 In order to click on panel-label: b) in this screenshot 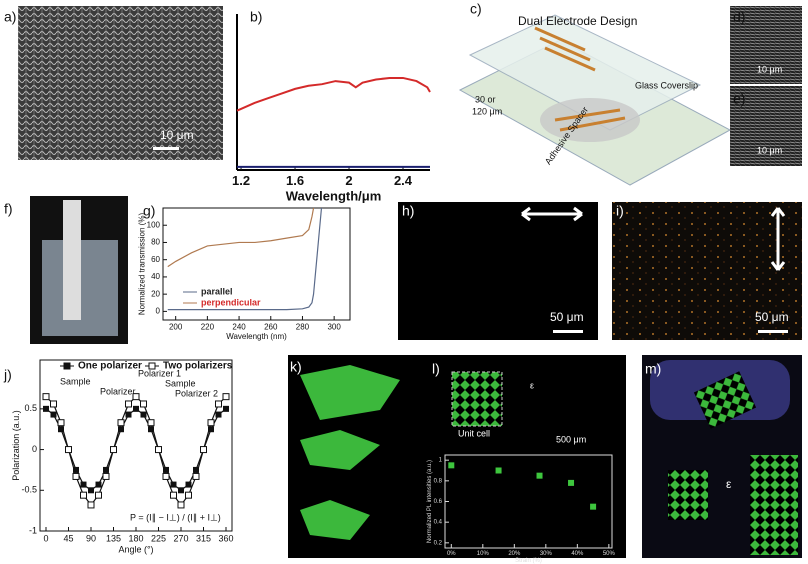, I will do `click(256, 17)`.